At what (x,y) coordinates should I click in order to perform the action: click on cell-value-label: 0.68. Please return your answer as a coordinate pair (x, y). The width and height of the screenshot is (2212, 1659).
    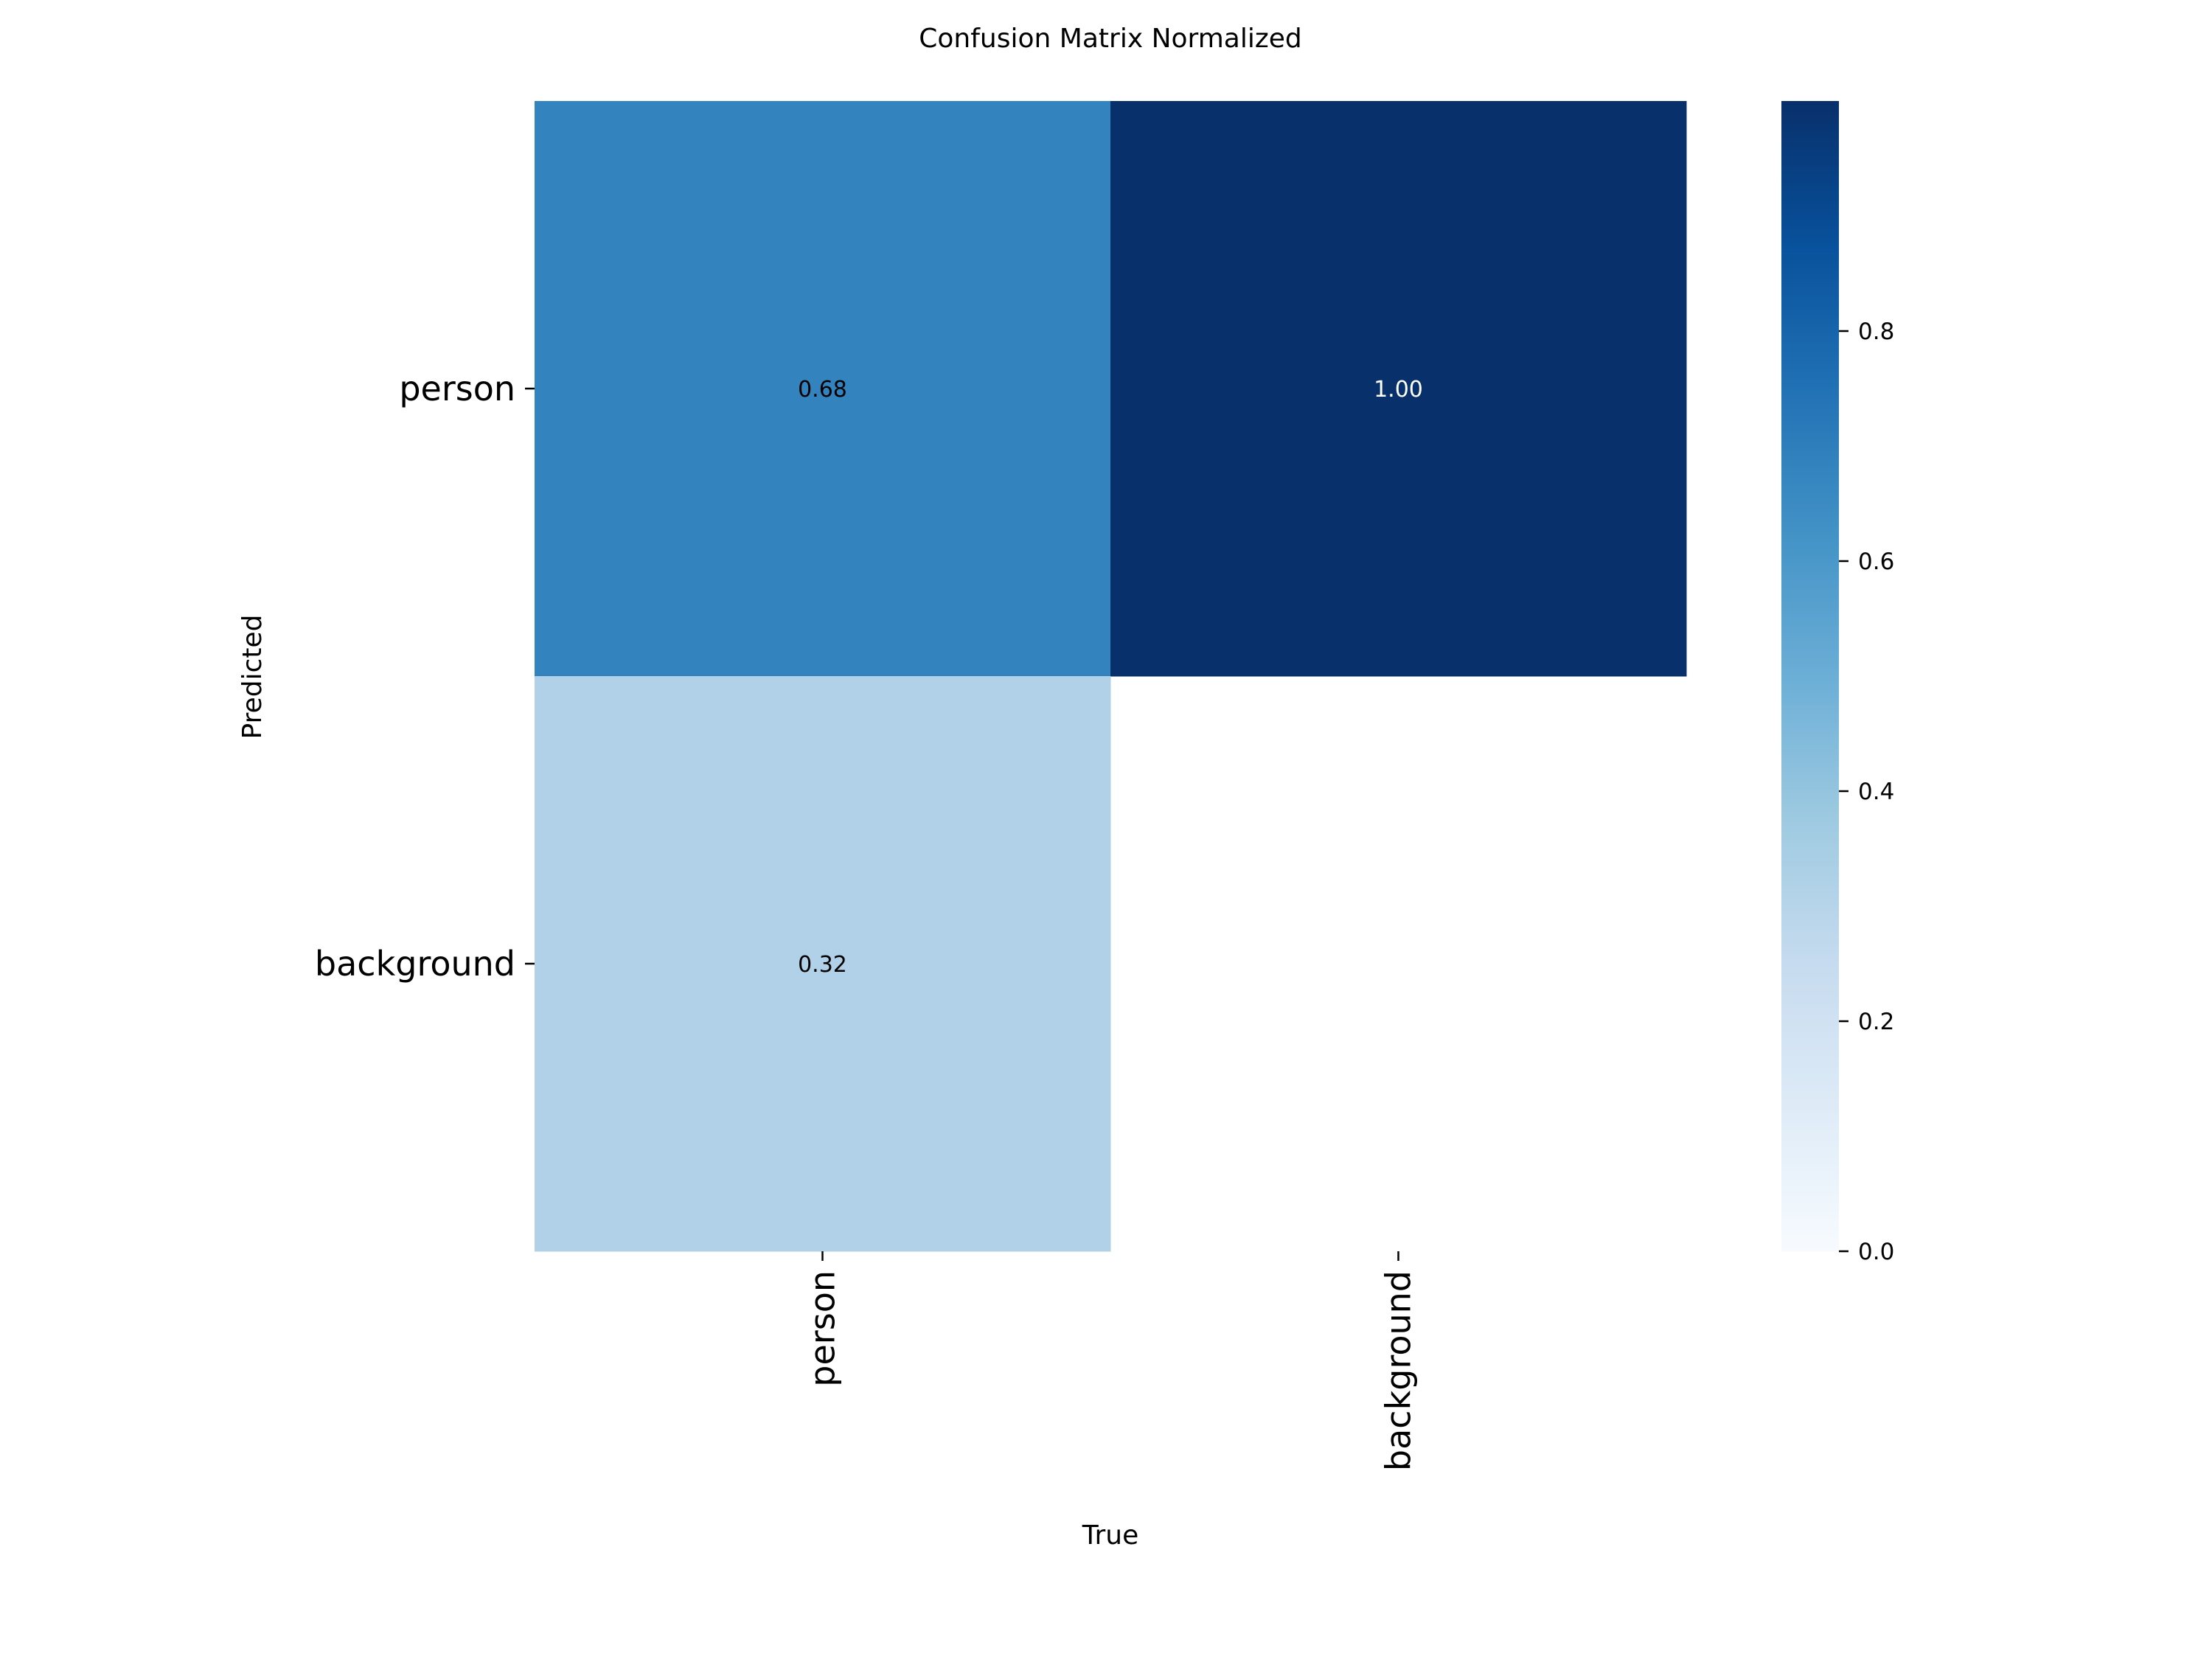
    Looking at the image, I should click on (822, 390).